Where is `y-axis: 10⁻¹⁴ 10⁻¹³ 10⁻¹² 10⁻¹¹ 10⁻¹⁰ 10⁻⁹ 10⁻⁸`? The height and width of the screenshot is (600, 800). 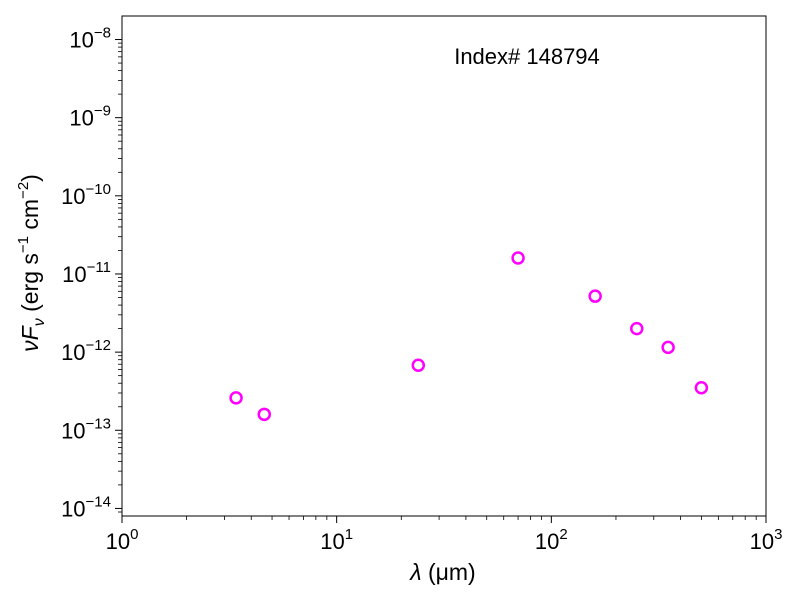
y-axis: 10⁻¹⁴ 10⁻¹³ 10⁻¹² 10⁻¹¹ 10⁻¹⁰ 10⁻⁹ 10⁻⁸ is located at coordinates (91, 273).